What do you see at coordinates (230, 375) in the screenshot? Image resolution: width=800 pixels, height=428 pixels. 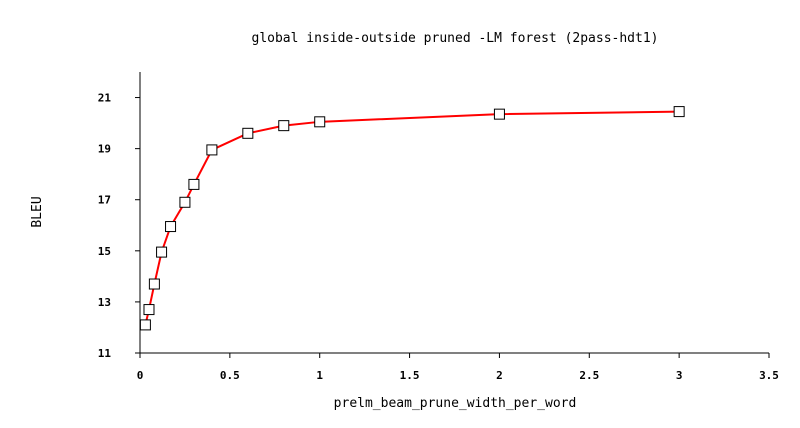 I see `x-tick-label: 0.5` at bounding box center [230, 375].